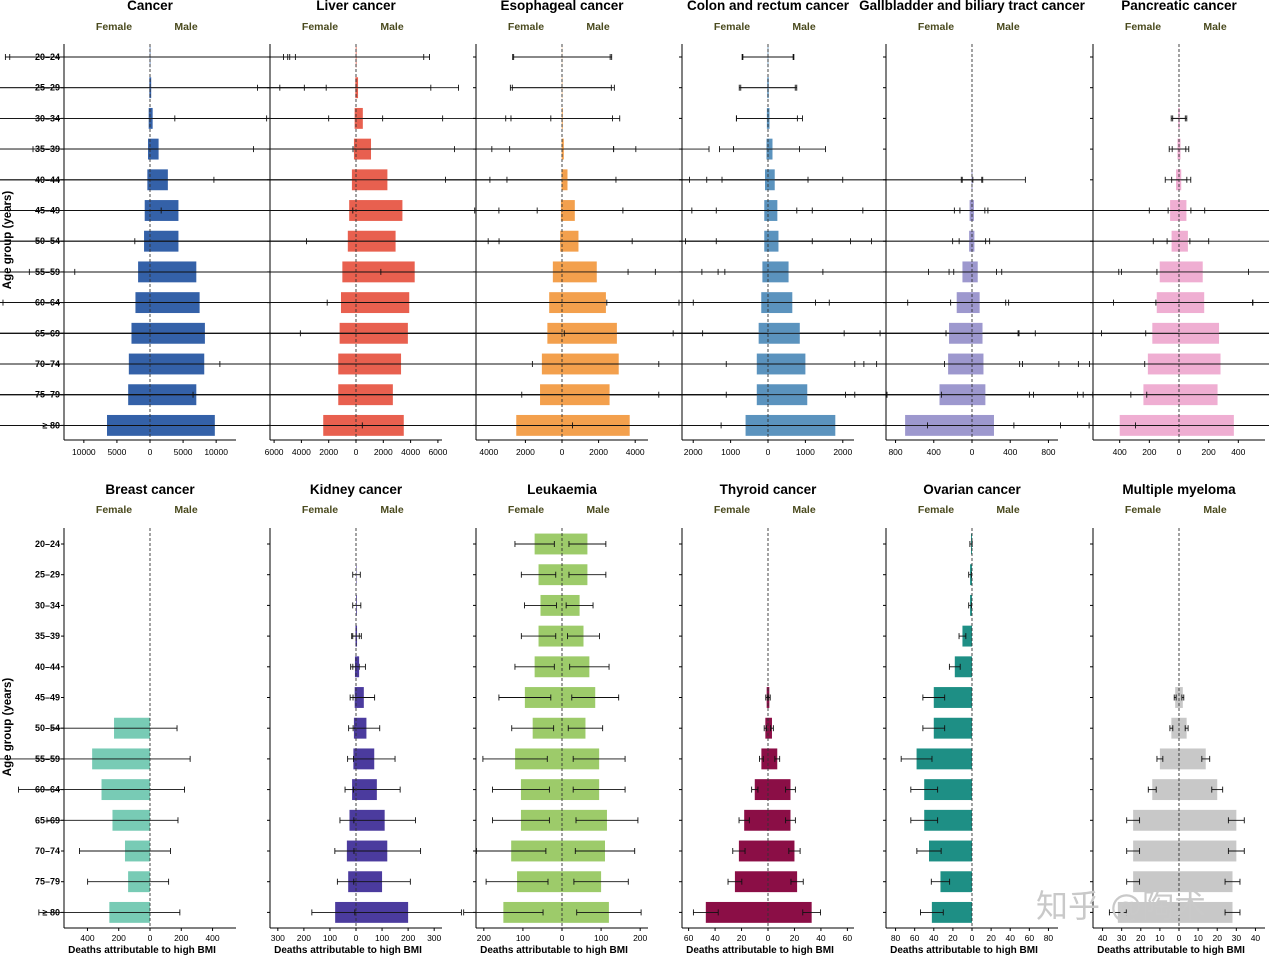 This screenshot has width=1269, height=957. Describe the element at coordinates (1198, 938) in the screenshot. I see `x-tick-label: 10` at that location.